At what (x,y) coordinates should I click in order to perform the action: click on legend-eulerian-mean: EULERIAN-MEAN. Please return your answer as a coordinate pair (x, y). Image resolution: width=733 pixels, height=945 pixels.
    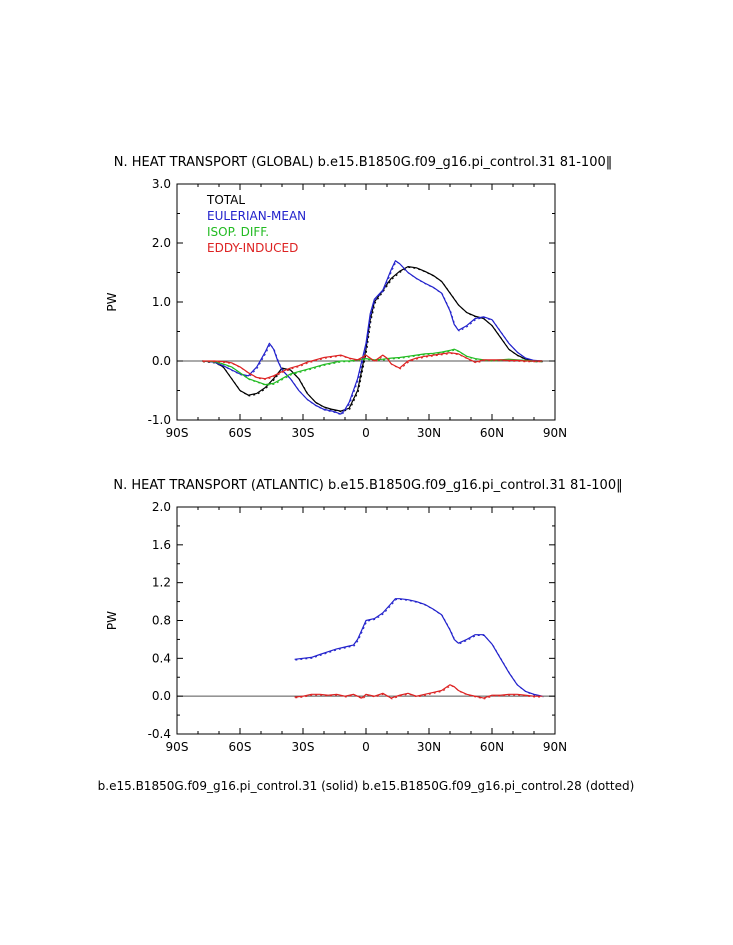
    Looking at the image, I should click on (256, 216).